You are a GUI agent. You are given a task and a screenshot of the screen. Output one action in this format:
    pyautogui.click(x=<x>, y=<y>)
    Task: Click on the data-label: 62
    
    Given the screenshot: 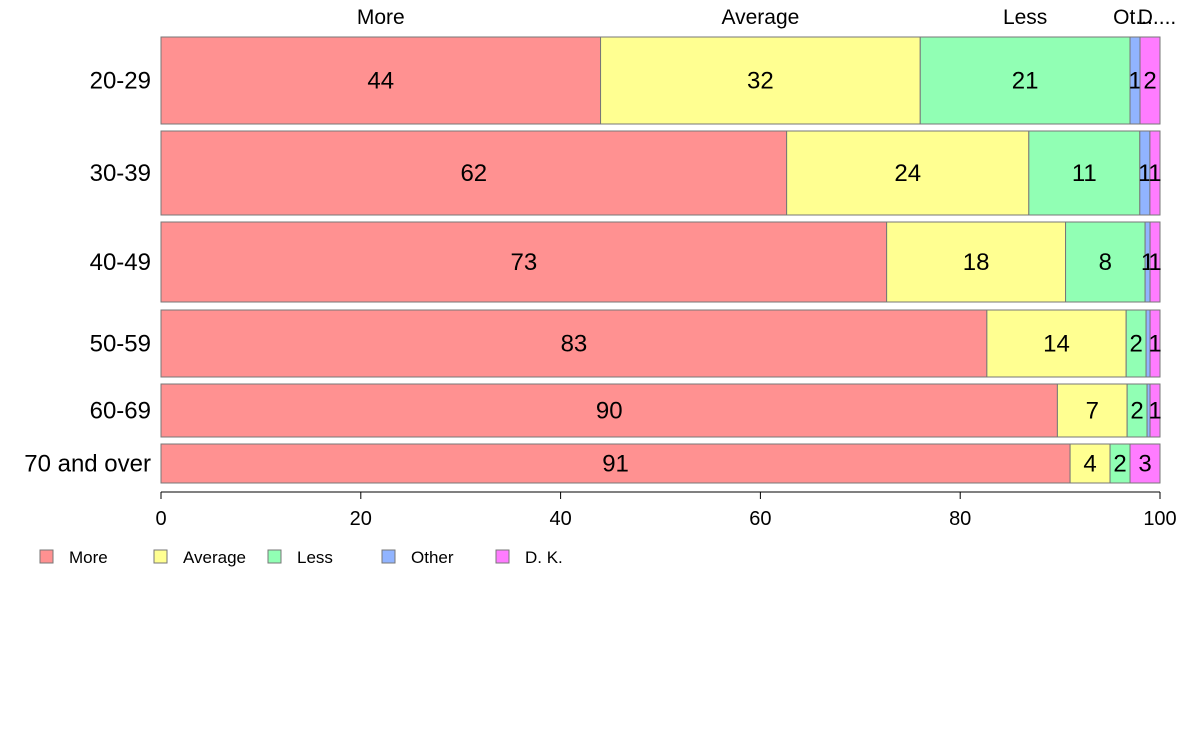 What is the action you would take?
    pyautogui.click(x=473, y=173)
    